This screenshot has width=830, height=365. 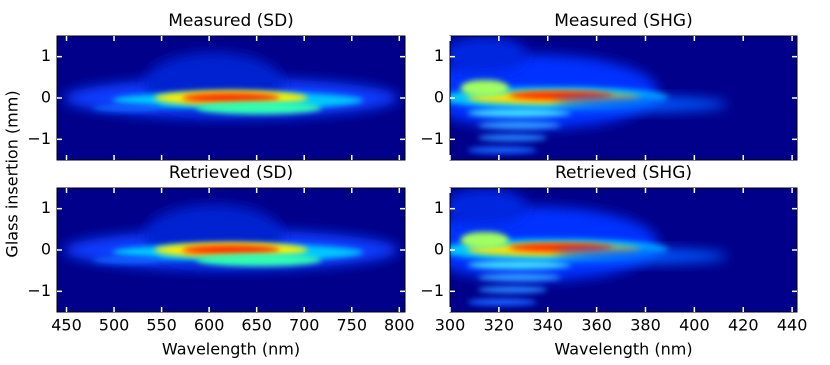 I want to click on x-tick-label: 500, so click(x=114, y=325).